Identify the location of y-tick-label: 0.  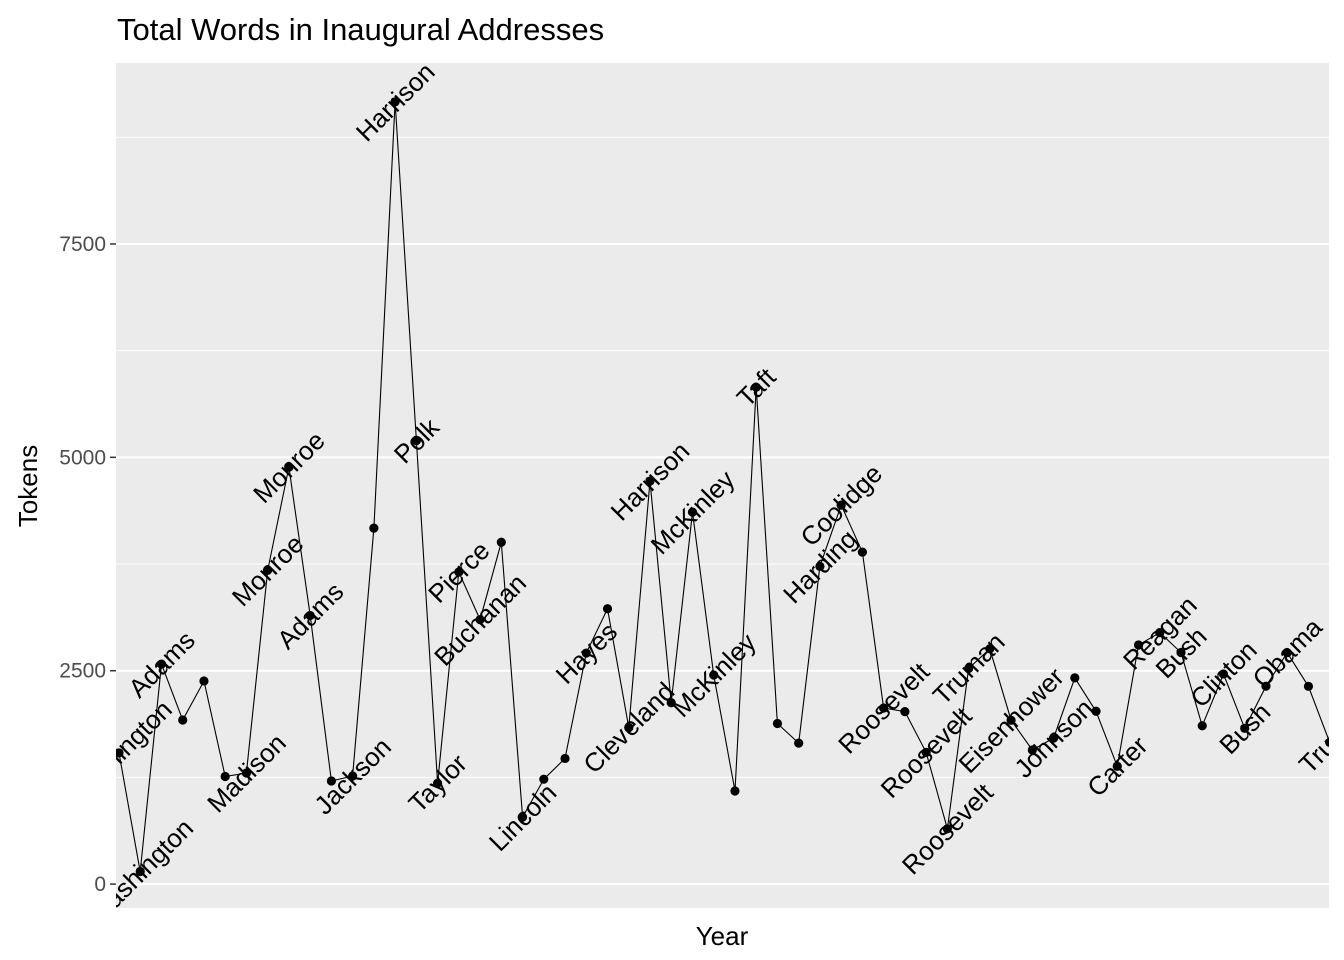
(100, 884).